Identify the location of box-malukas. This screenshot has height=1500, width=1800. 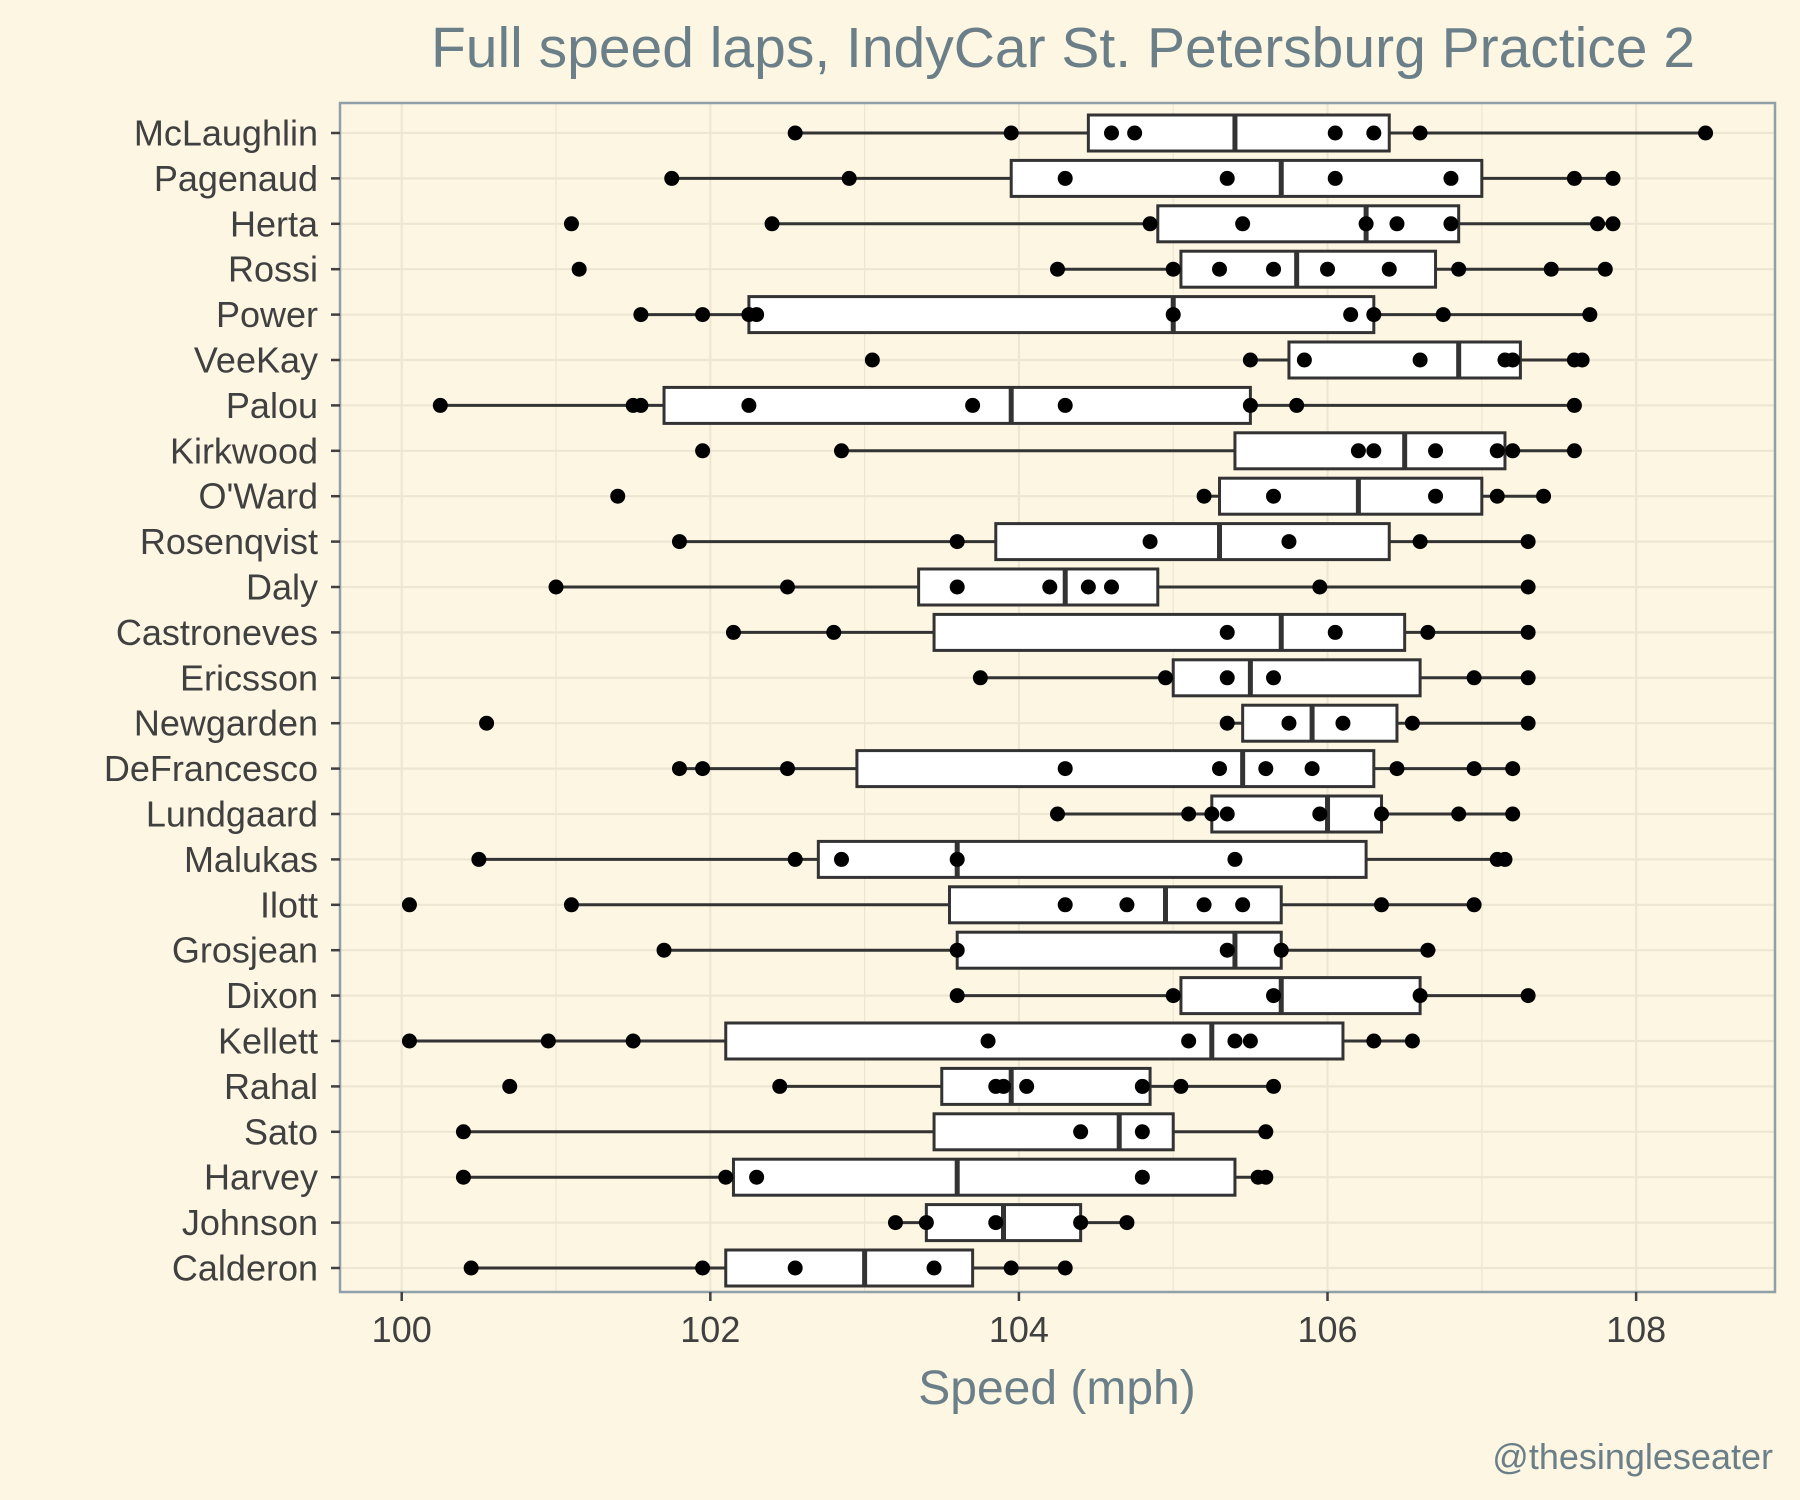
(991, 859).